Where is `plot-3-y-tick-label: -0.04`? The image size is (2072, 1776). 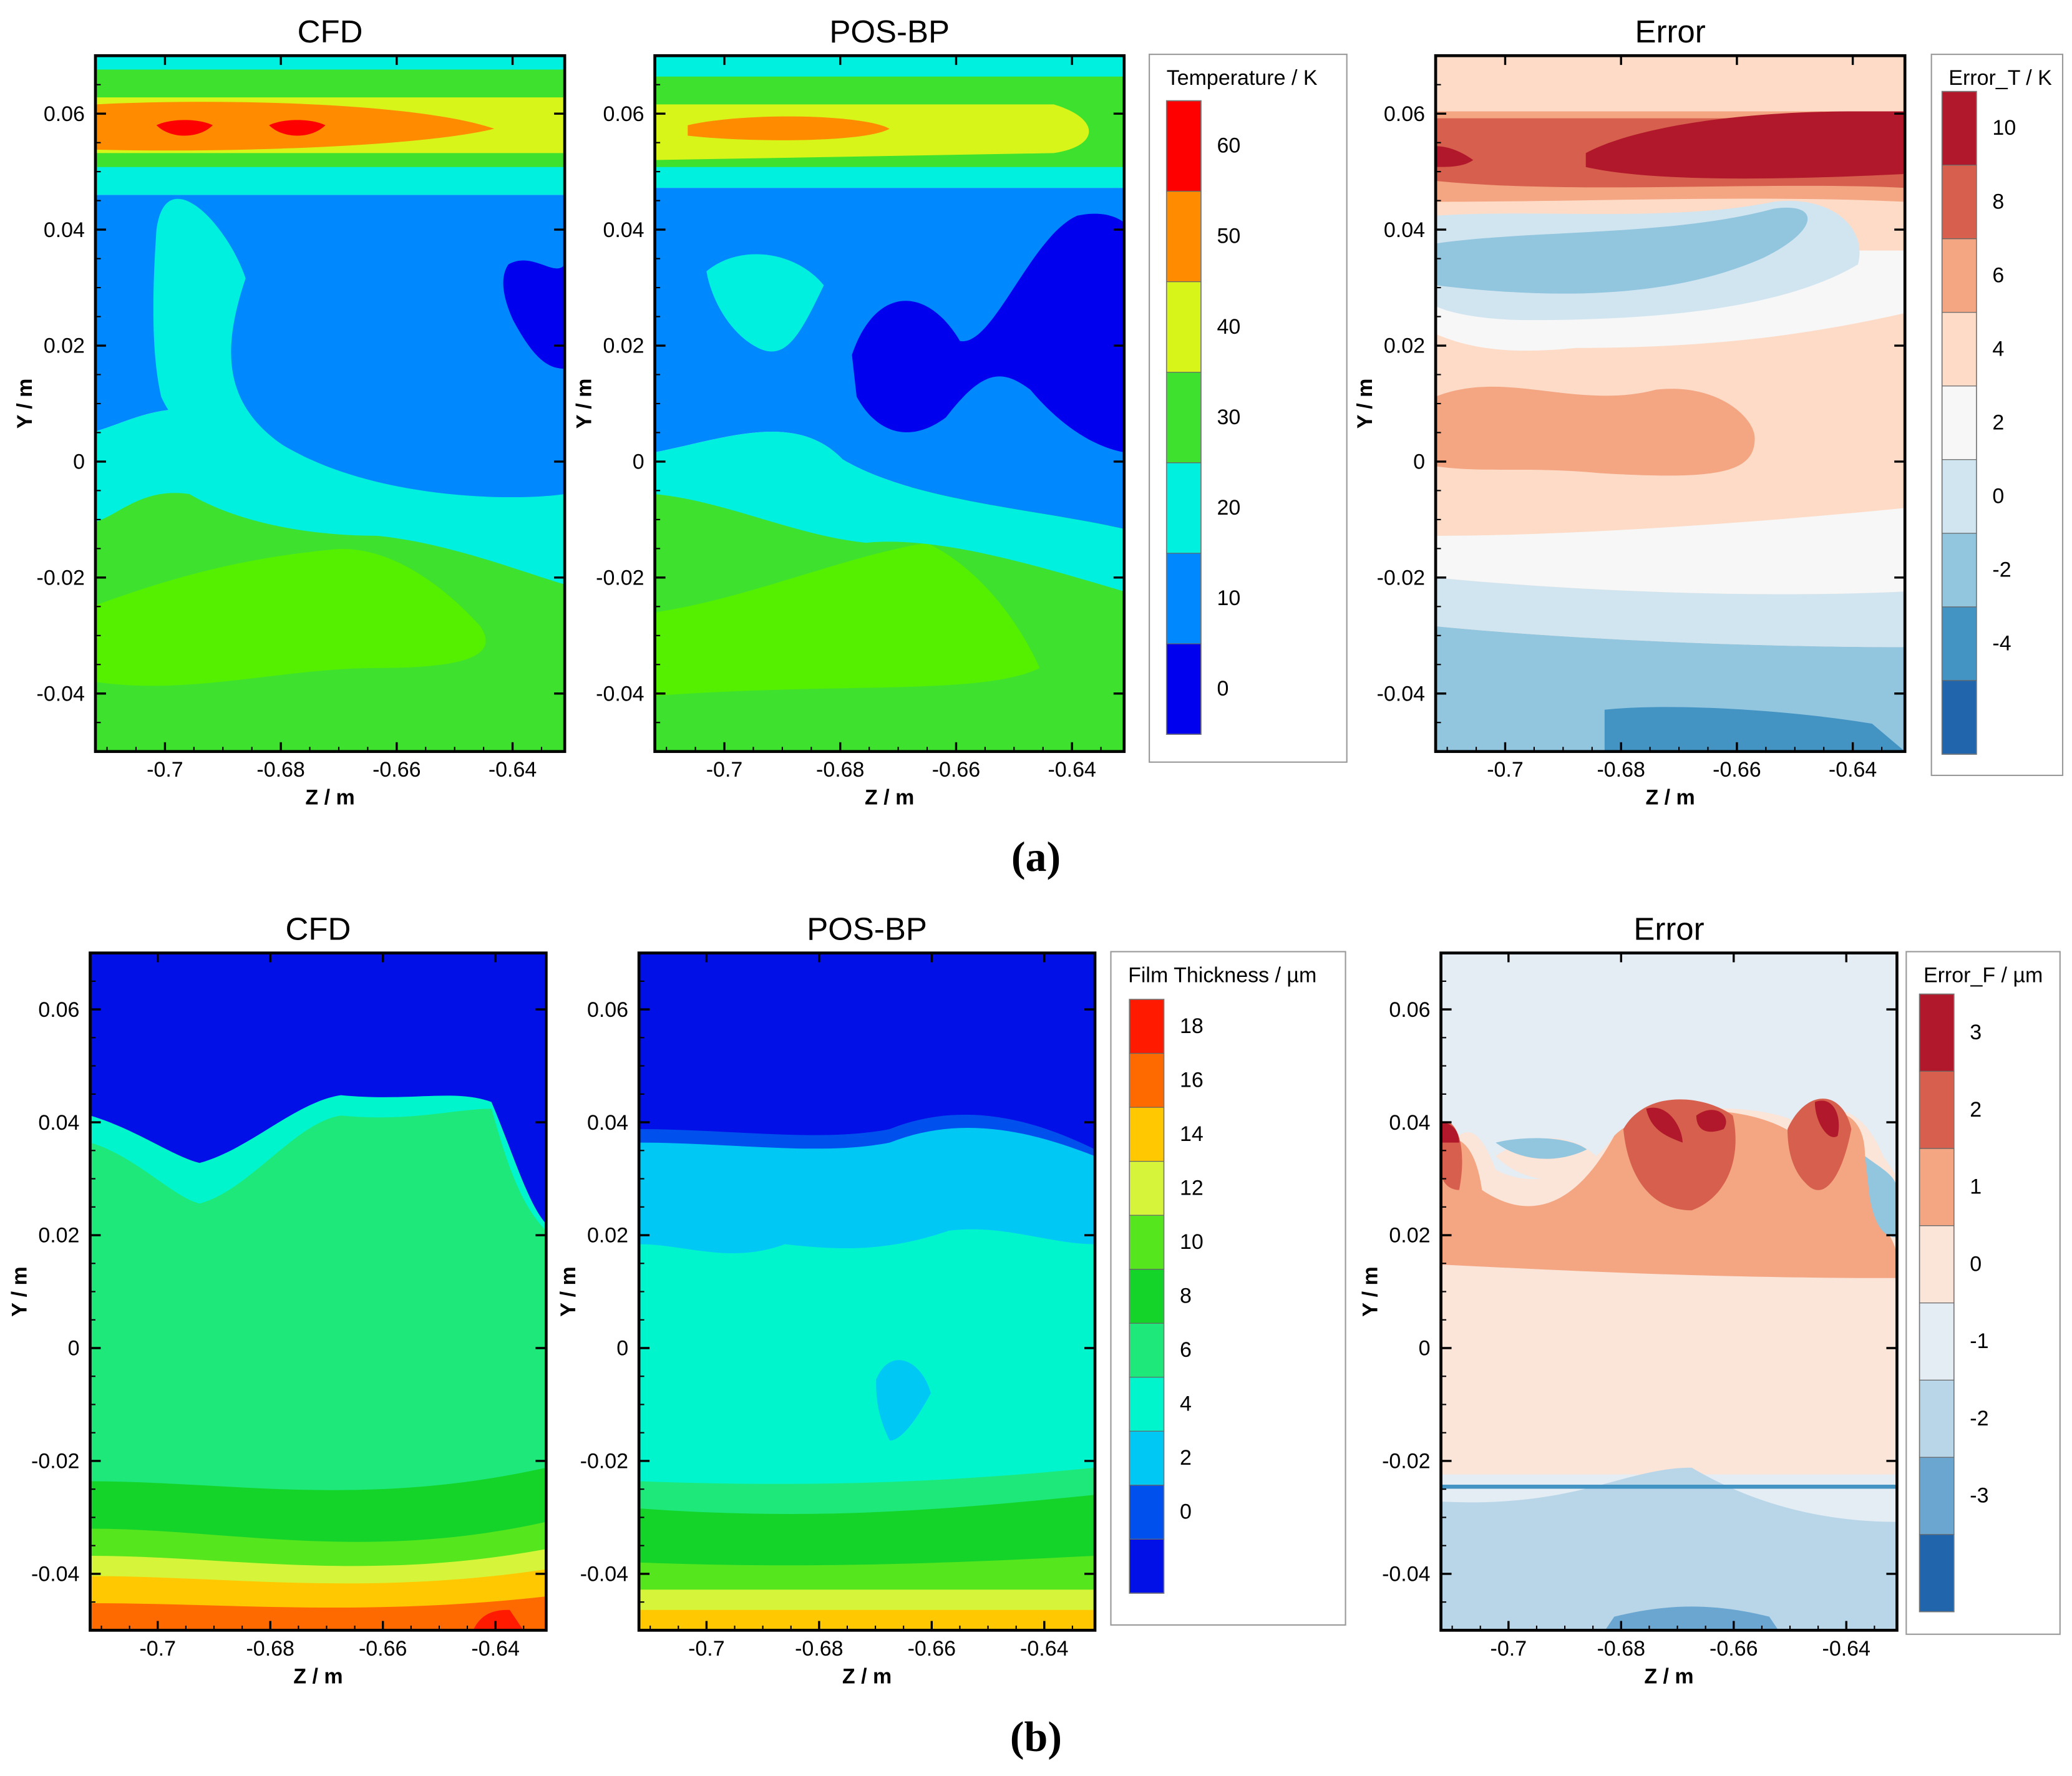 plot-3-y-tick-label: -0.04 is located at coordinates (1401, 694).